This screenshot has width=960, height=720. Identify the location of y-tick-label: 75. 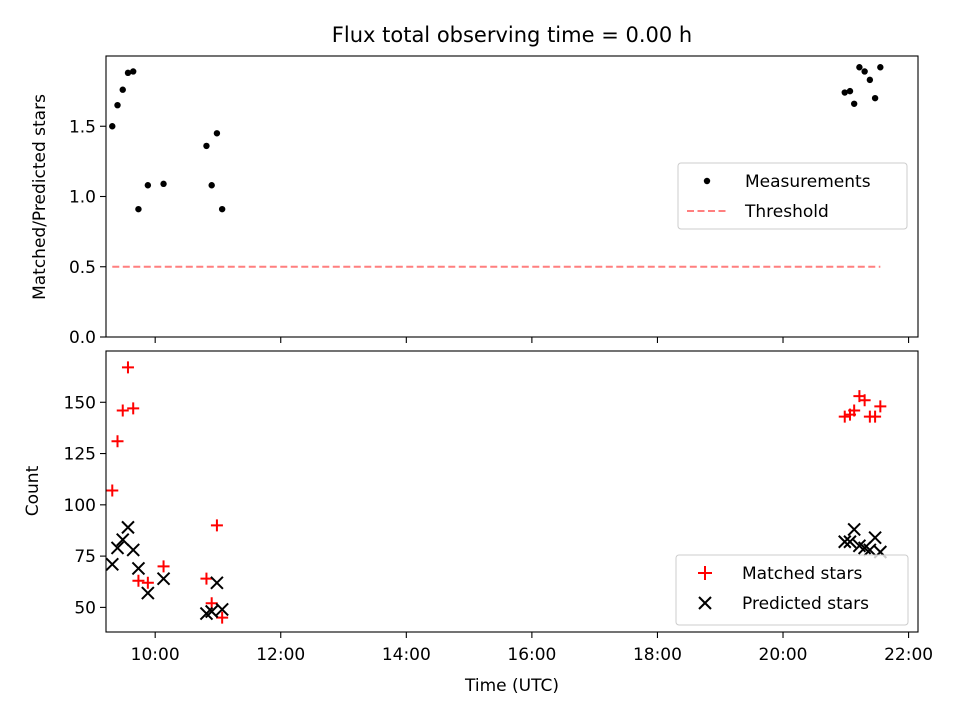
(85, 557).